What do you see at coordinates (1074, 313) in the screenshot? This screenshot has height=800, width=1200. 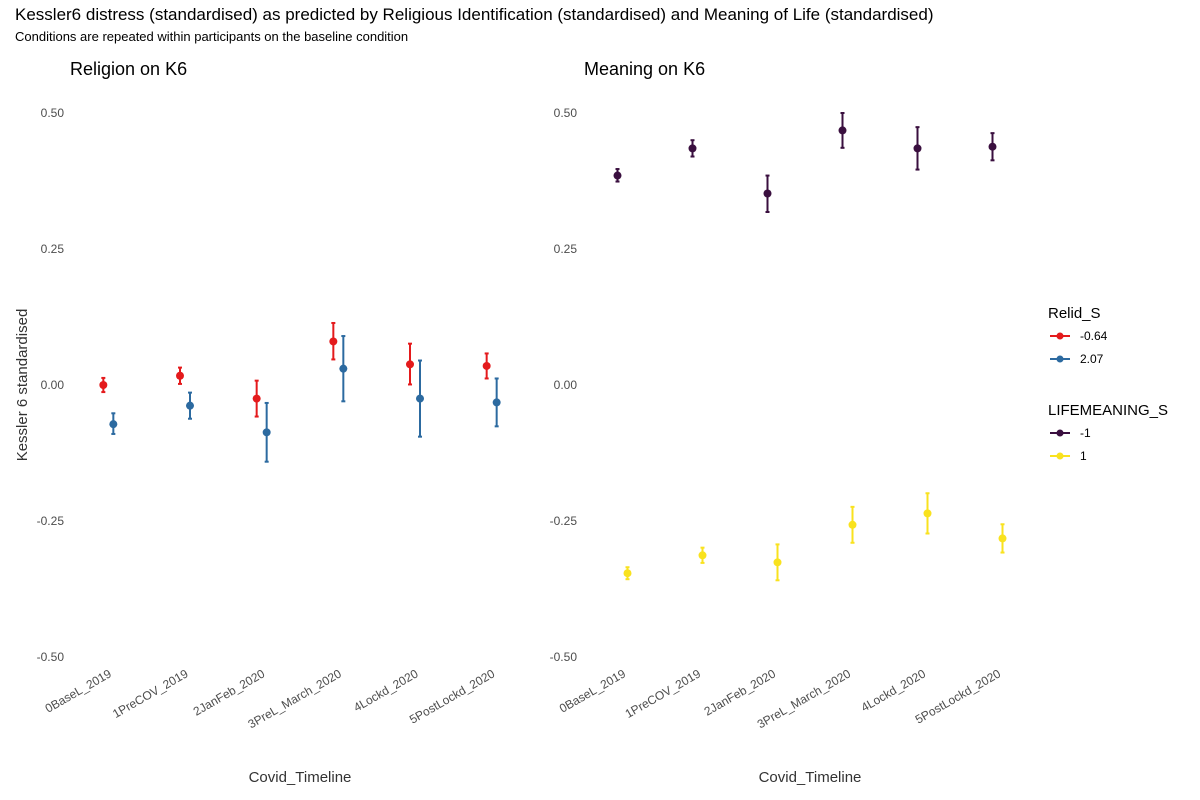 I see `legend-title: Relid_S` at bounding box center [1074, 313].